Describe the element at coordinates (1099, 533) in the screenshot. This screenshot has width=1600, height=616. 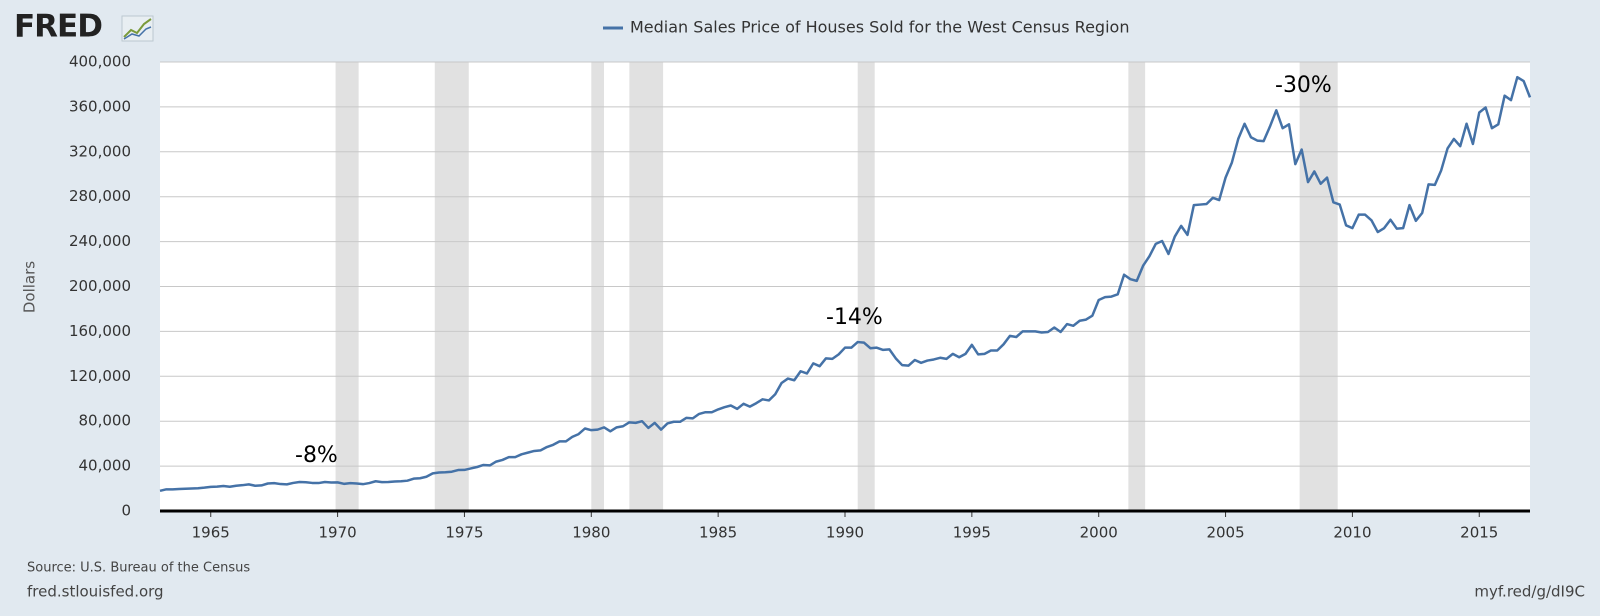
I see `x-tick-label: 2000` at that location.